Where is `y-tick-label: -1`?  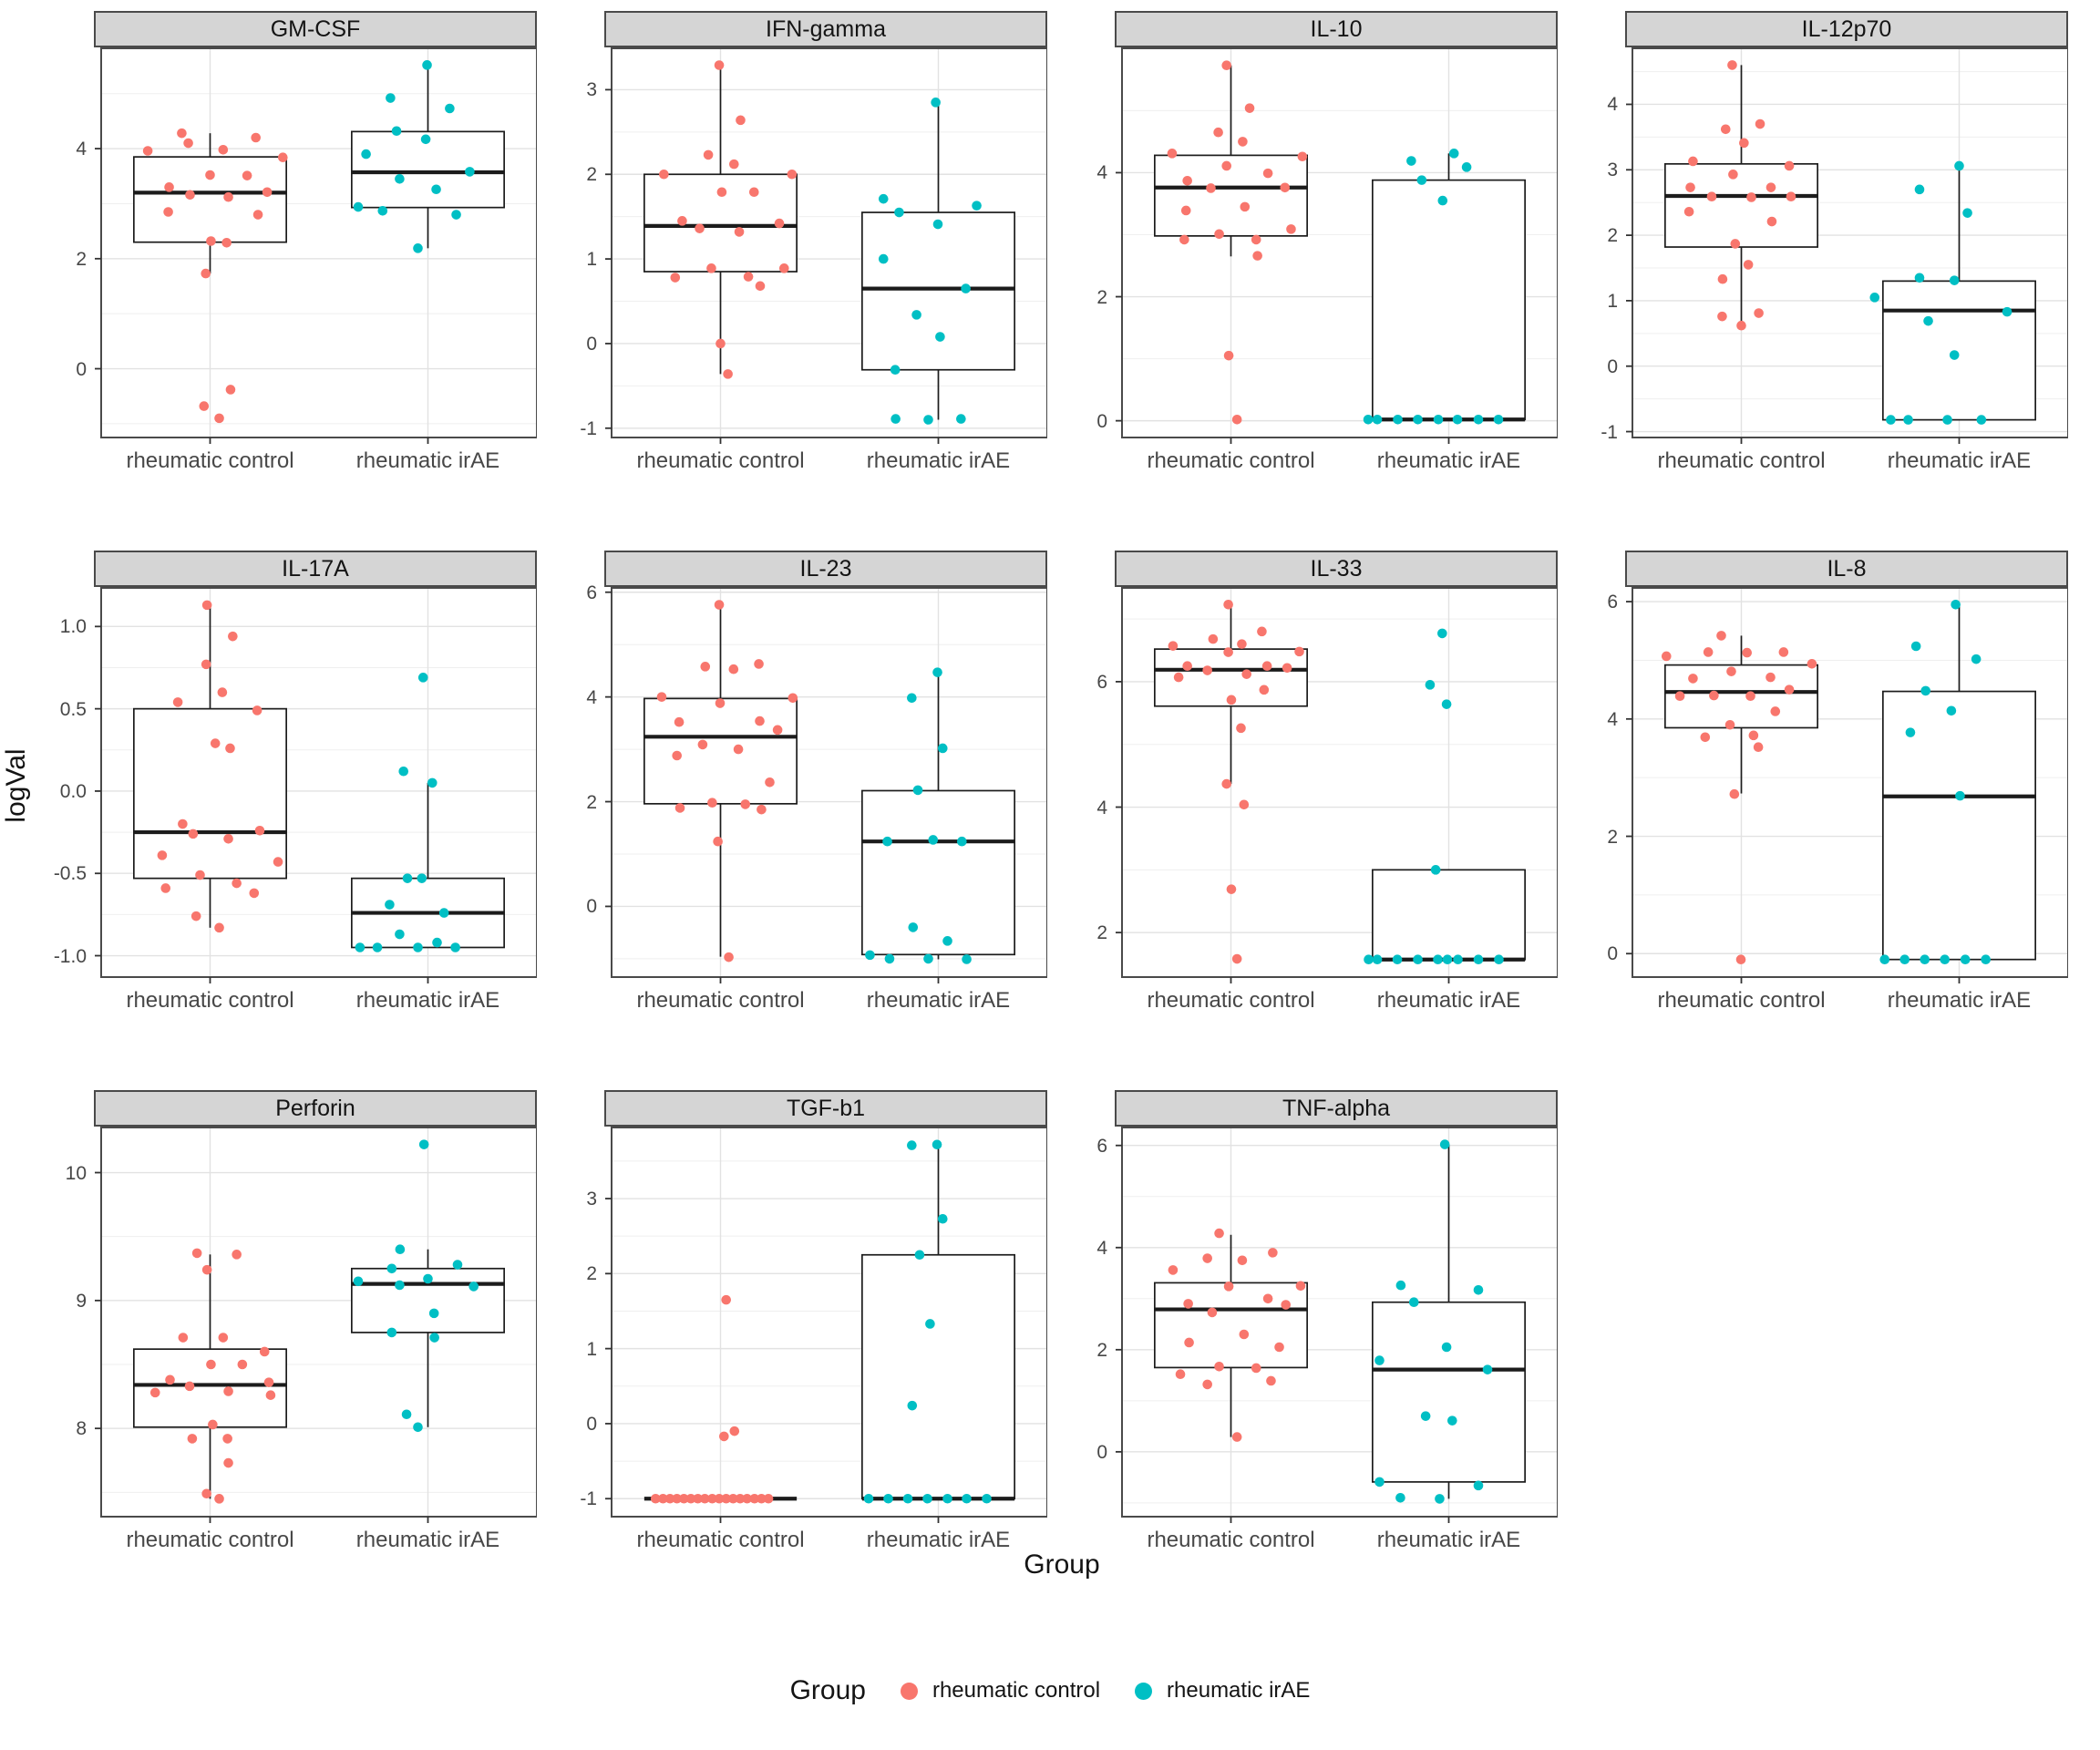 y-tick-label: -1 is located at coordinates (588, 428).